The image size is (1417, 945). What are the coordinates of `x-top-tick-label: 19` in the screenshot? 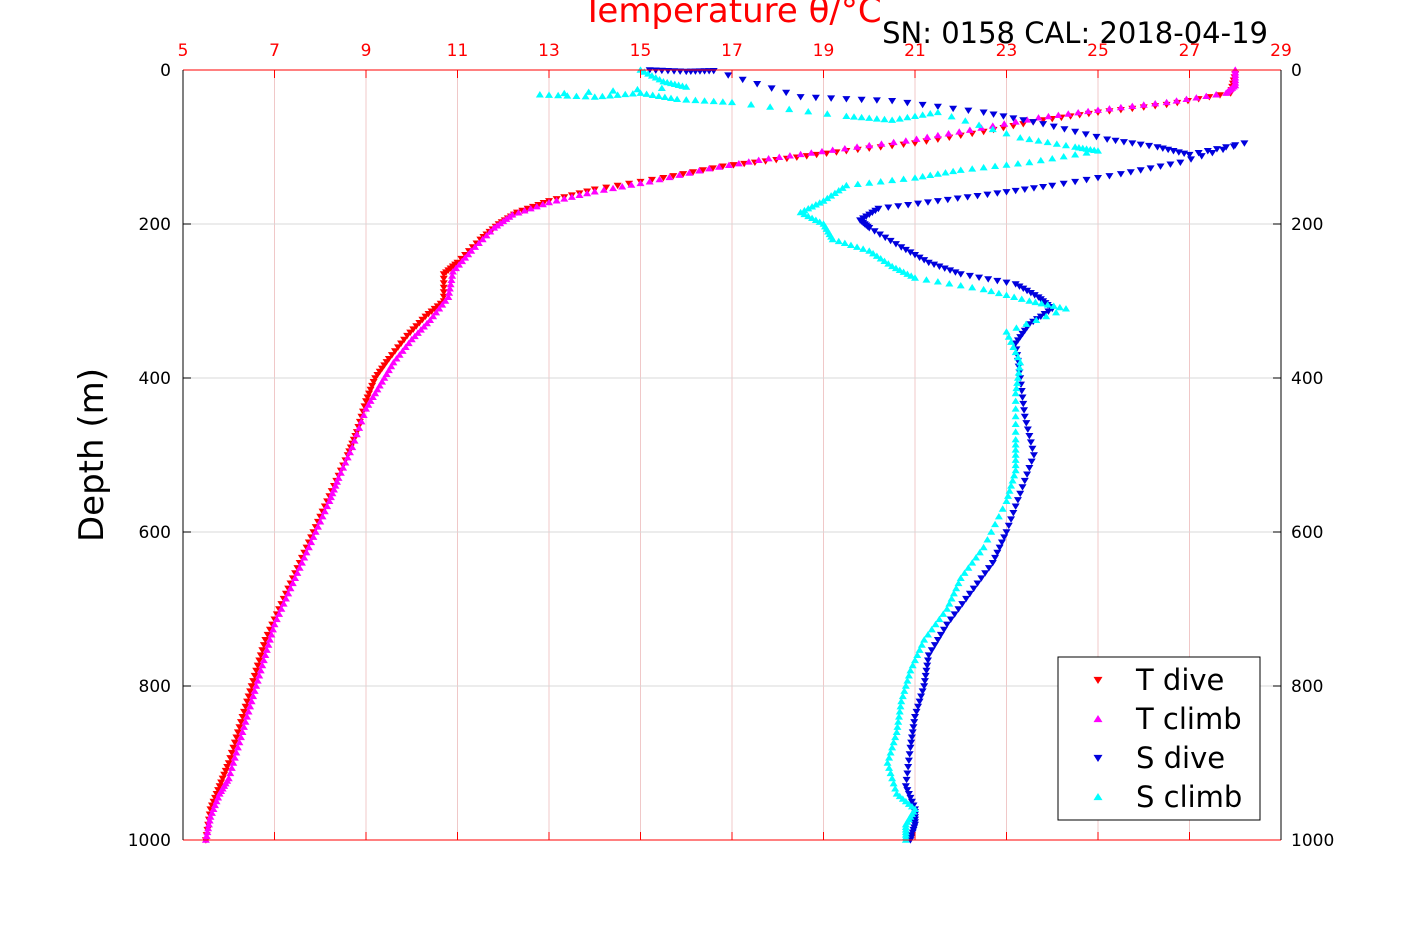 It's located at (824, 51).